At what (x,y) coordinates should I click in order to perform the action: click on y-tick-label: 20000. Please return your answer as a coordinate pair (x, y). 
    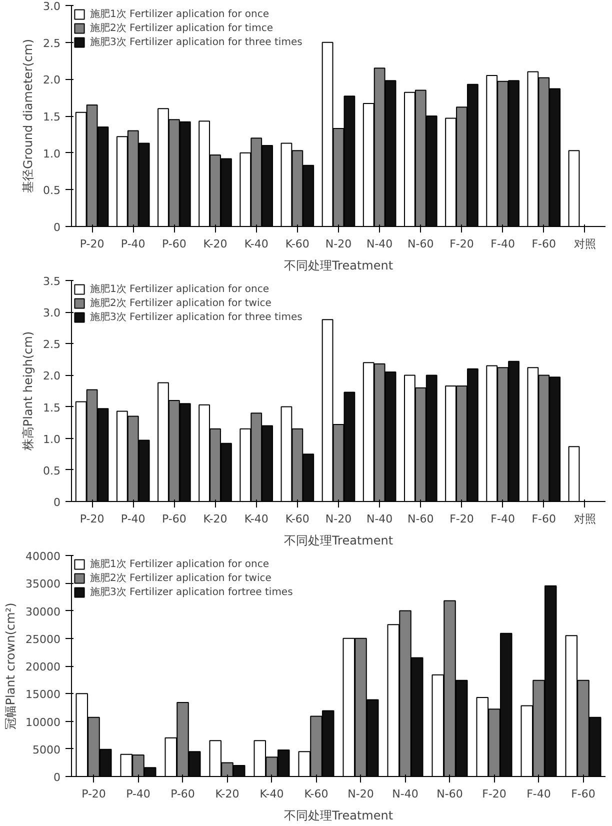
    Looking at the image, I should click on (43, 667).